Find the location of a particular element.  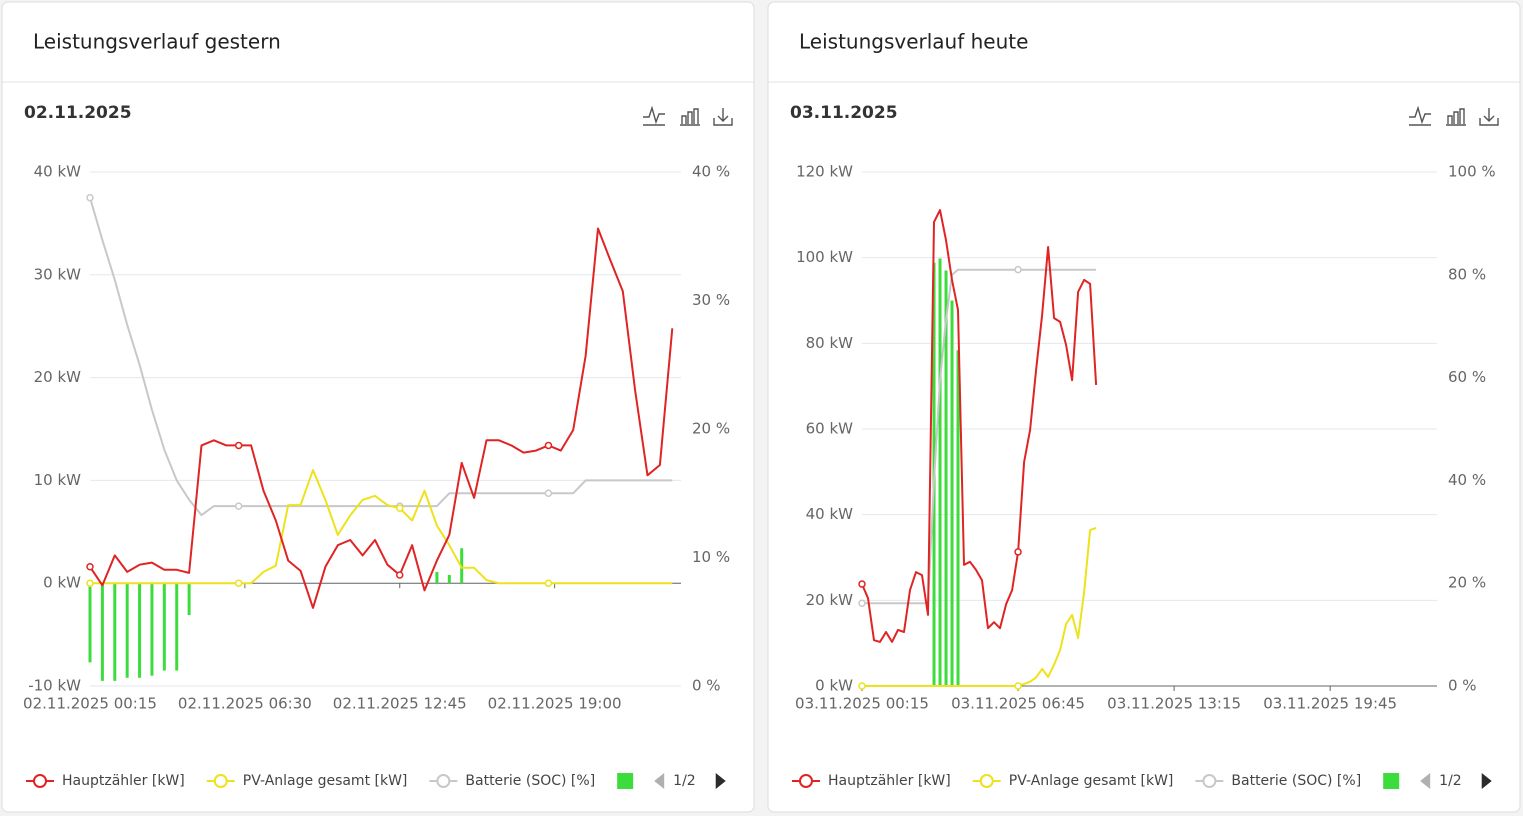

card-title: Leistungsverlauf heute is located at coordinates (913, 42).